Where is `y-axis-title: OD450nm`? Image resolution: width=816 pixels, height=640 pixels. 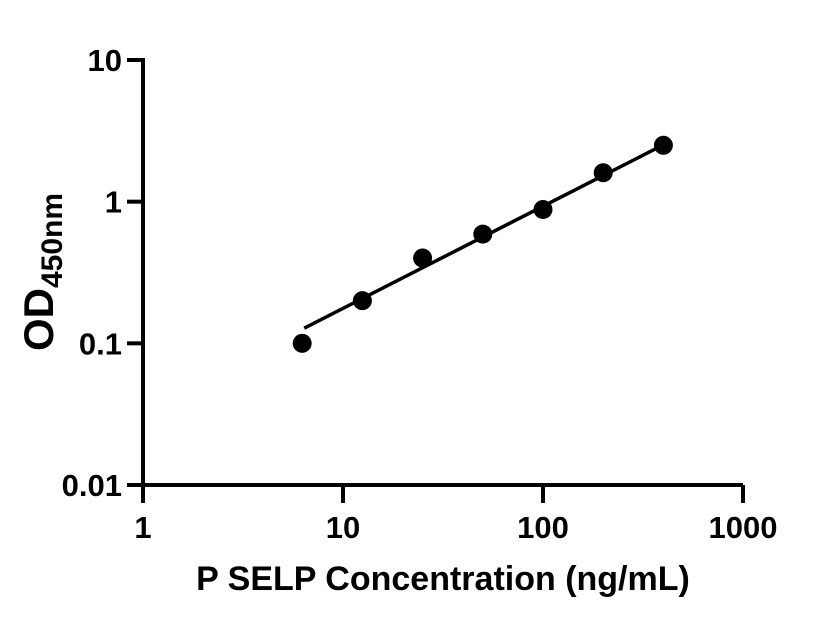
y-axis-title: OD450nm is located at coordinates (42, 272).